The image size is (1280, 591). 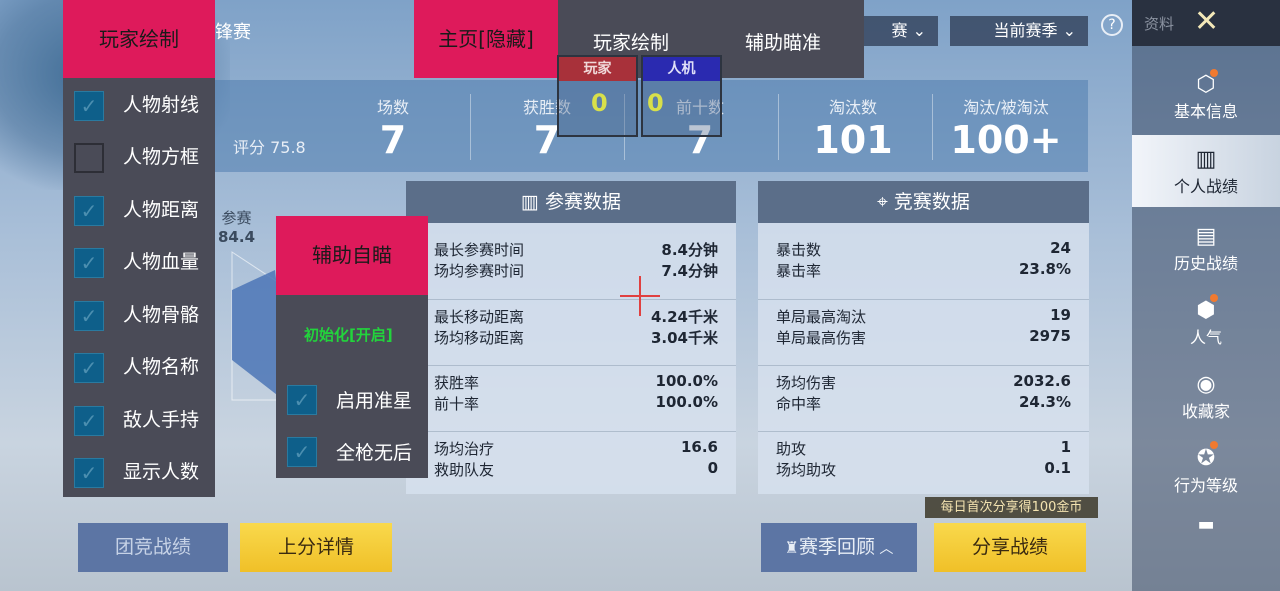 What do you see at coordinates (1206, 458) in the screenshot?
I see `level-badge-icon: ✪` at bounding box center [1206, 458].